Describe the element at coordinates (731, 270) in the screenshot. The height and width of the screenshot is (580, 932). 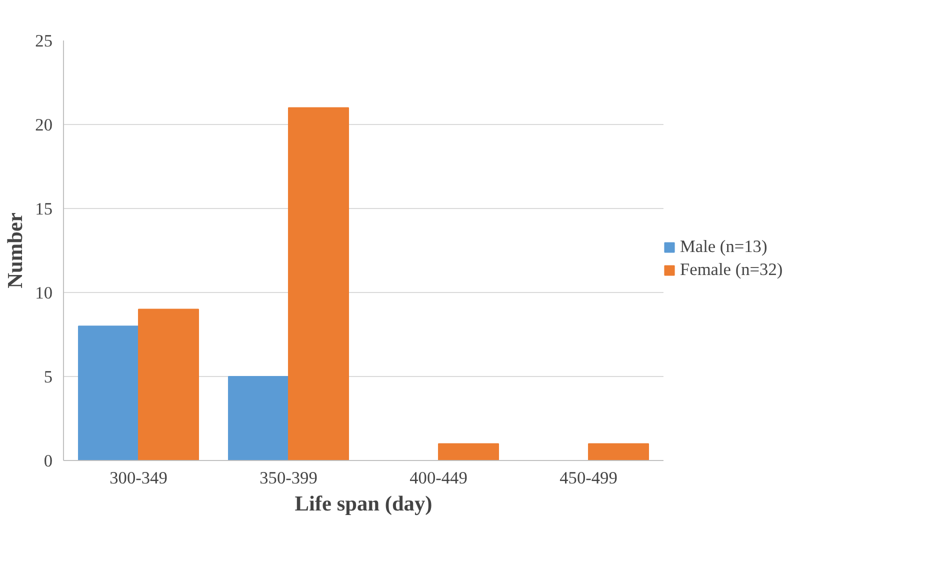
I see `legend-label: Female (n=32)` at that location.